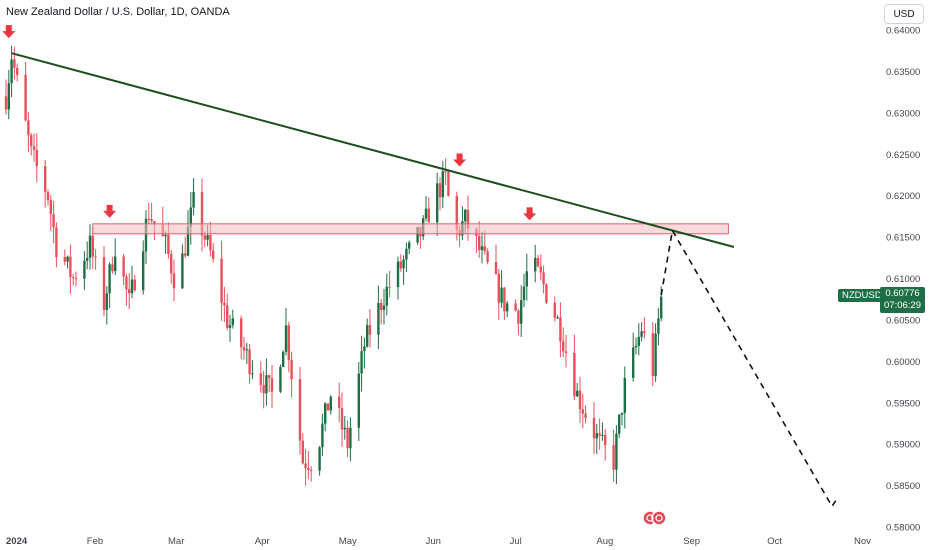 This screenshot has width=932, height=550. Describe the element at coordinates (176, 541) in the screenshot. I see `x-tick-label: Mar` at that location.